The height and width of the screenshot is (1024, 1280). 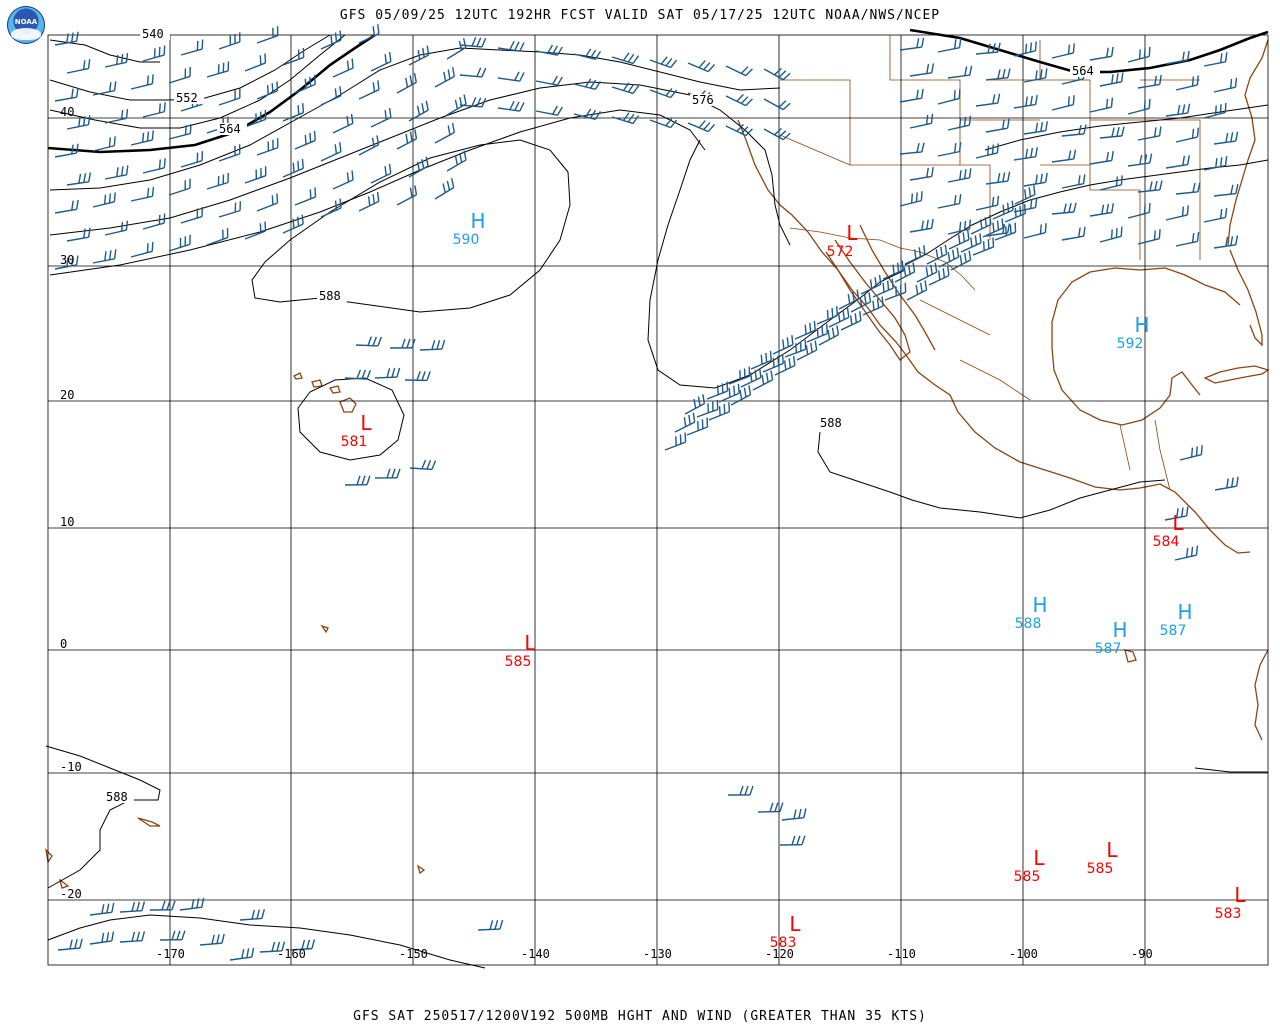 What do you see at coordinates (413, 954) in the screenshot?
I see `lon-tick-label: -150` at bounding box center [413, 954].